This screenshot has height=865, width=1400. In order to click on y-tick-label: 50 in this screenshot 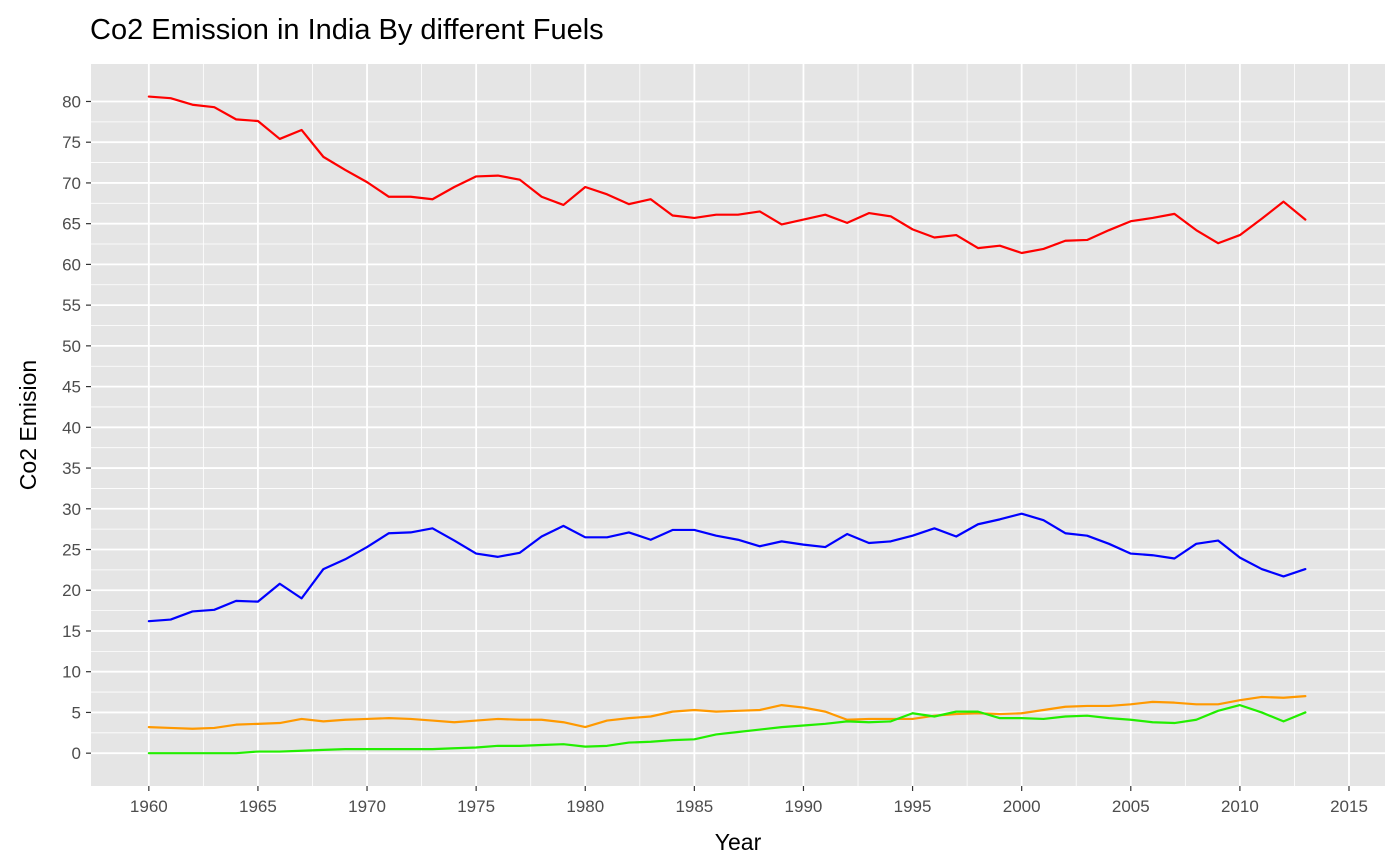, I will do `click(71, 346)`.